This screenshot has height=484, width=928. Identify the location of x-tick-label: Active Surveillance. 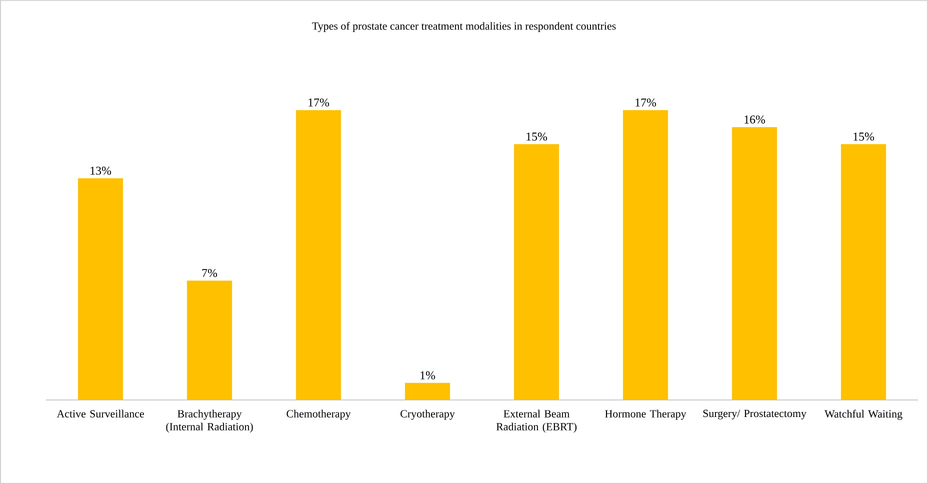
(100, 414).